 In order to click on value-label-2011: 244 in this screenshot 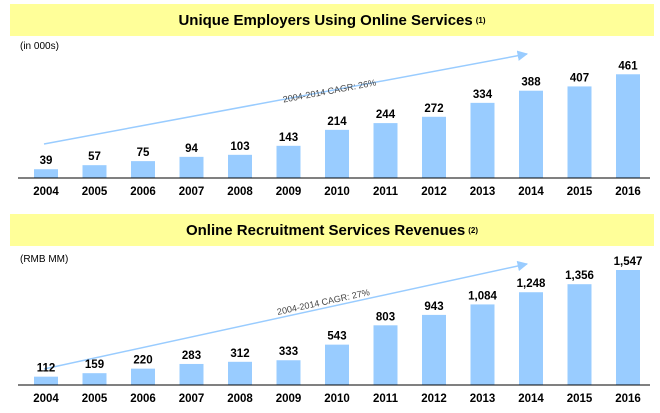, I will do `click(386, 115)`.